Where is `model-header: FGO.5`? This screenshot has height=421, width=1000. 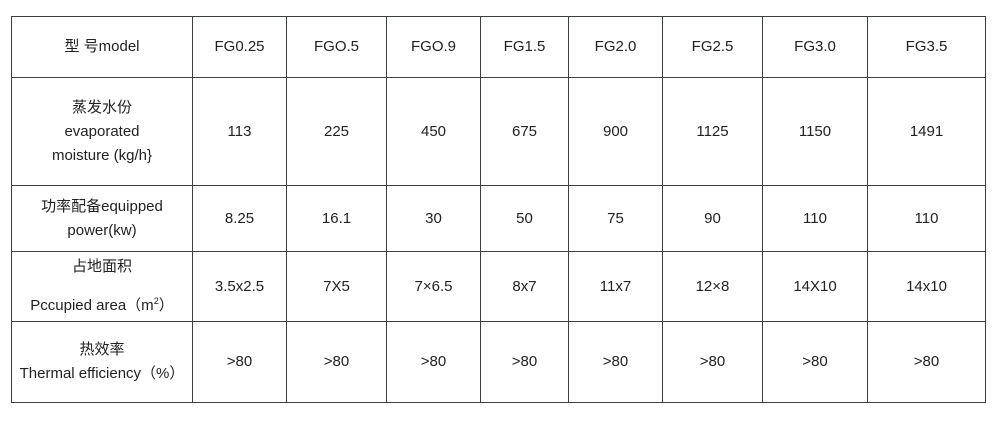 model-header: FGO.5 is located at coordinates (336, 47).